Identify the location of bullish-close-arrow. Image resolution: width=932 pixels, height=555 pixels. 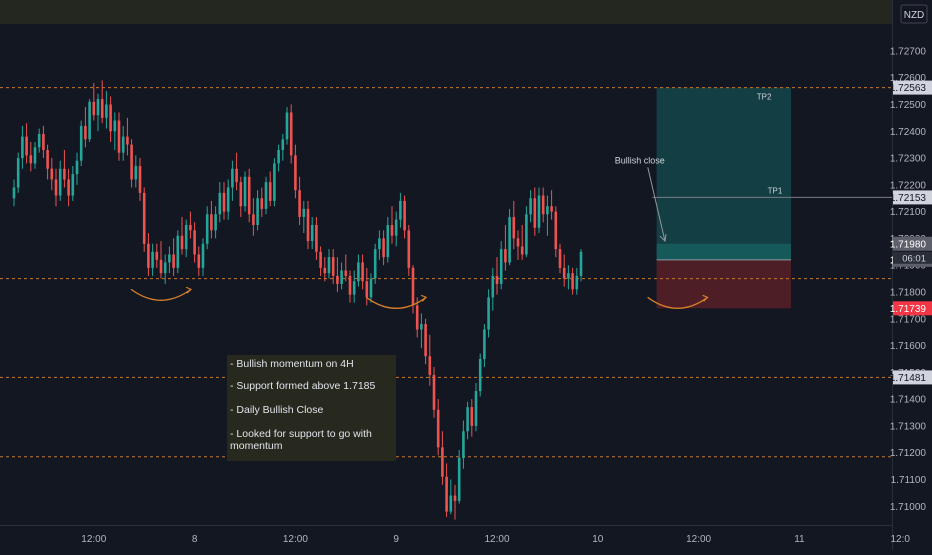
(656, 204).